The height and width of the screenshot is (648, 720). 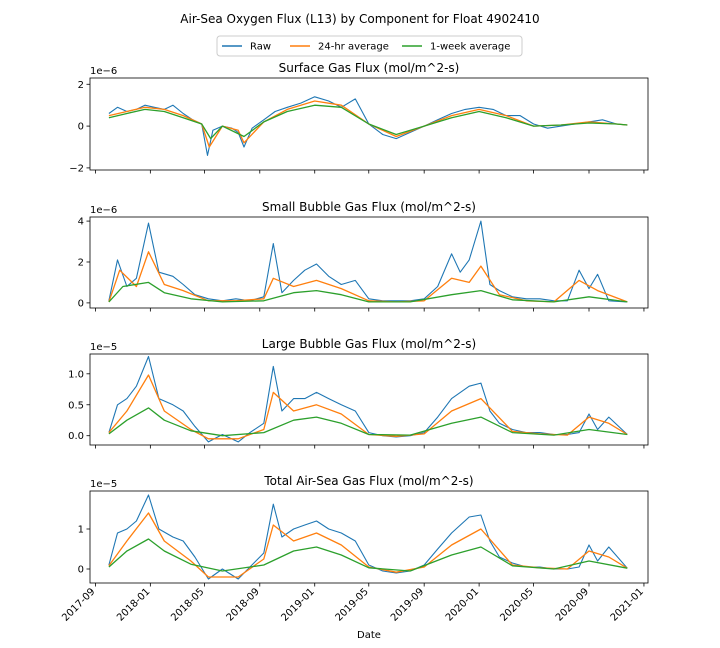 What do you see at coordinates (81, 530) in the screenshot?
I see `panel-total-ytick-label: 1` at bounding box center [81, 530].